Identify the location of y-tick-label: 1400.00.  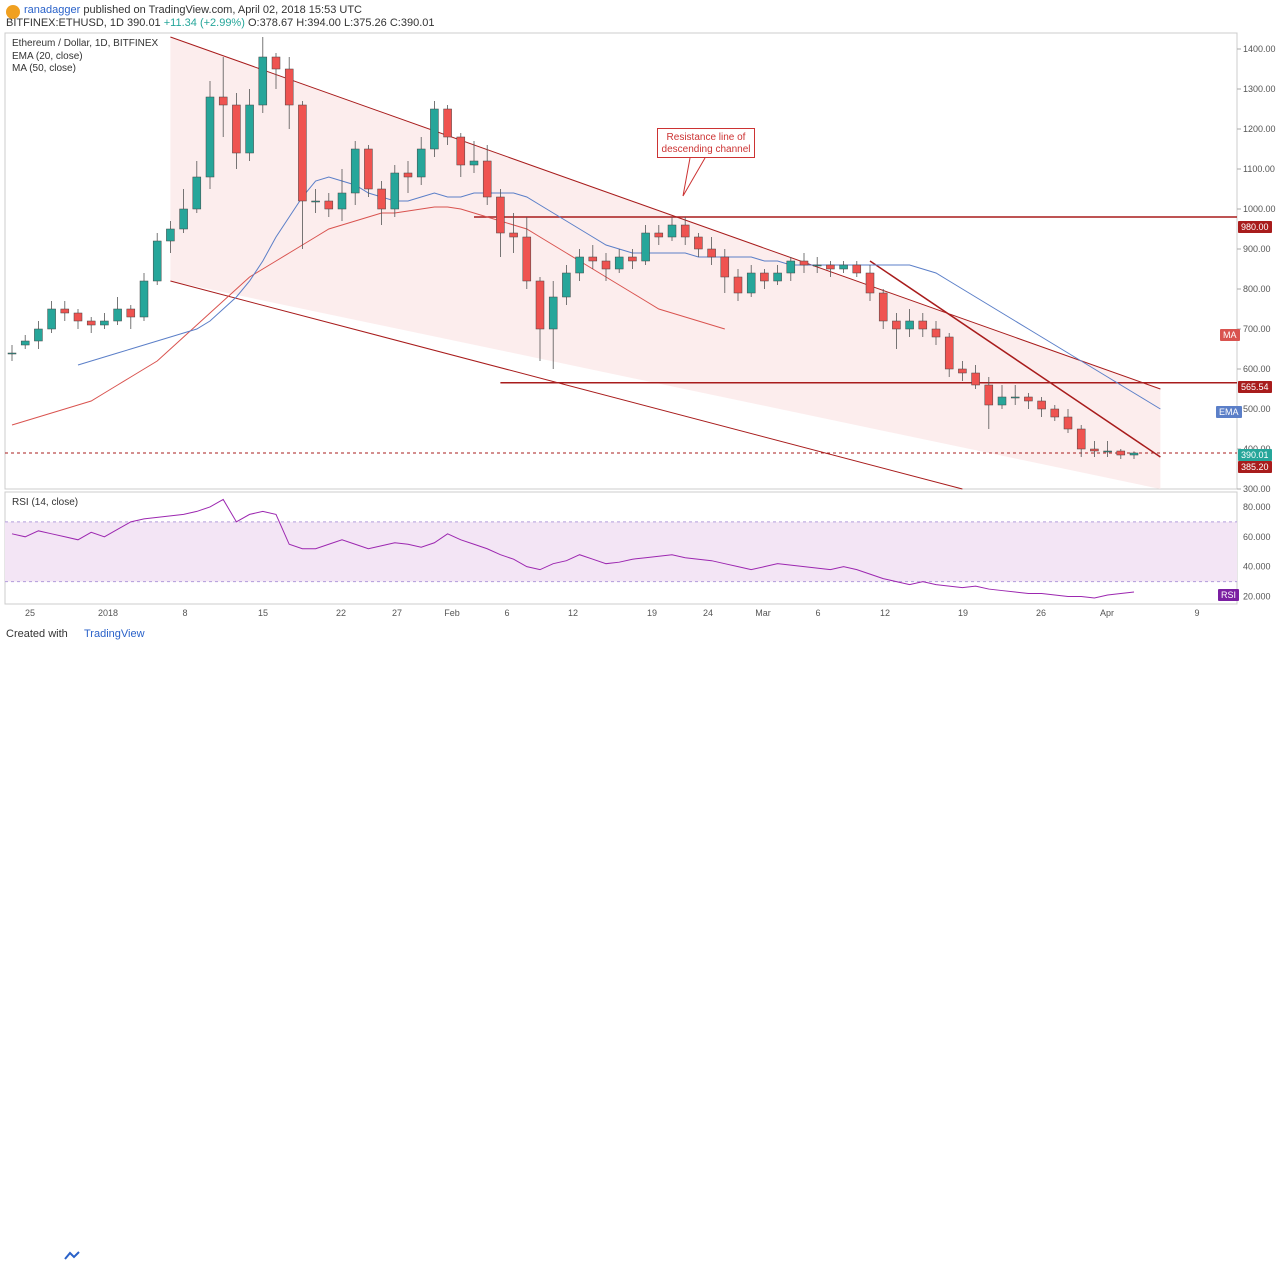
(1259, 49).